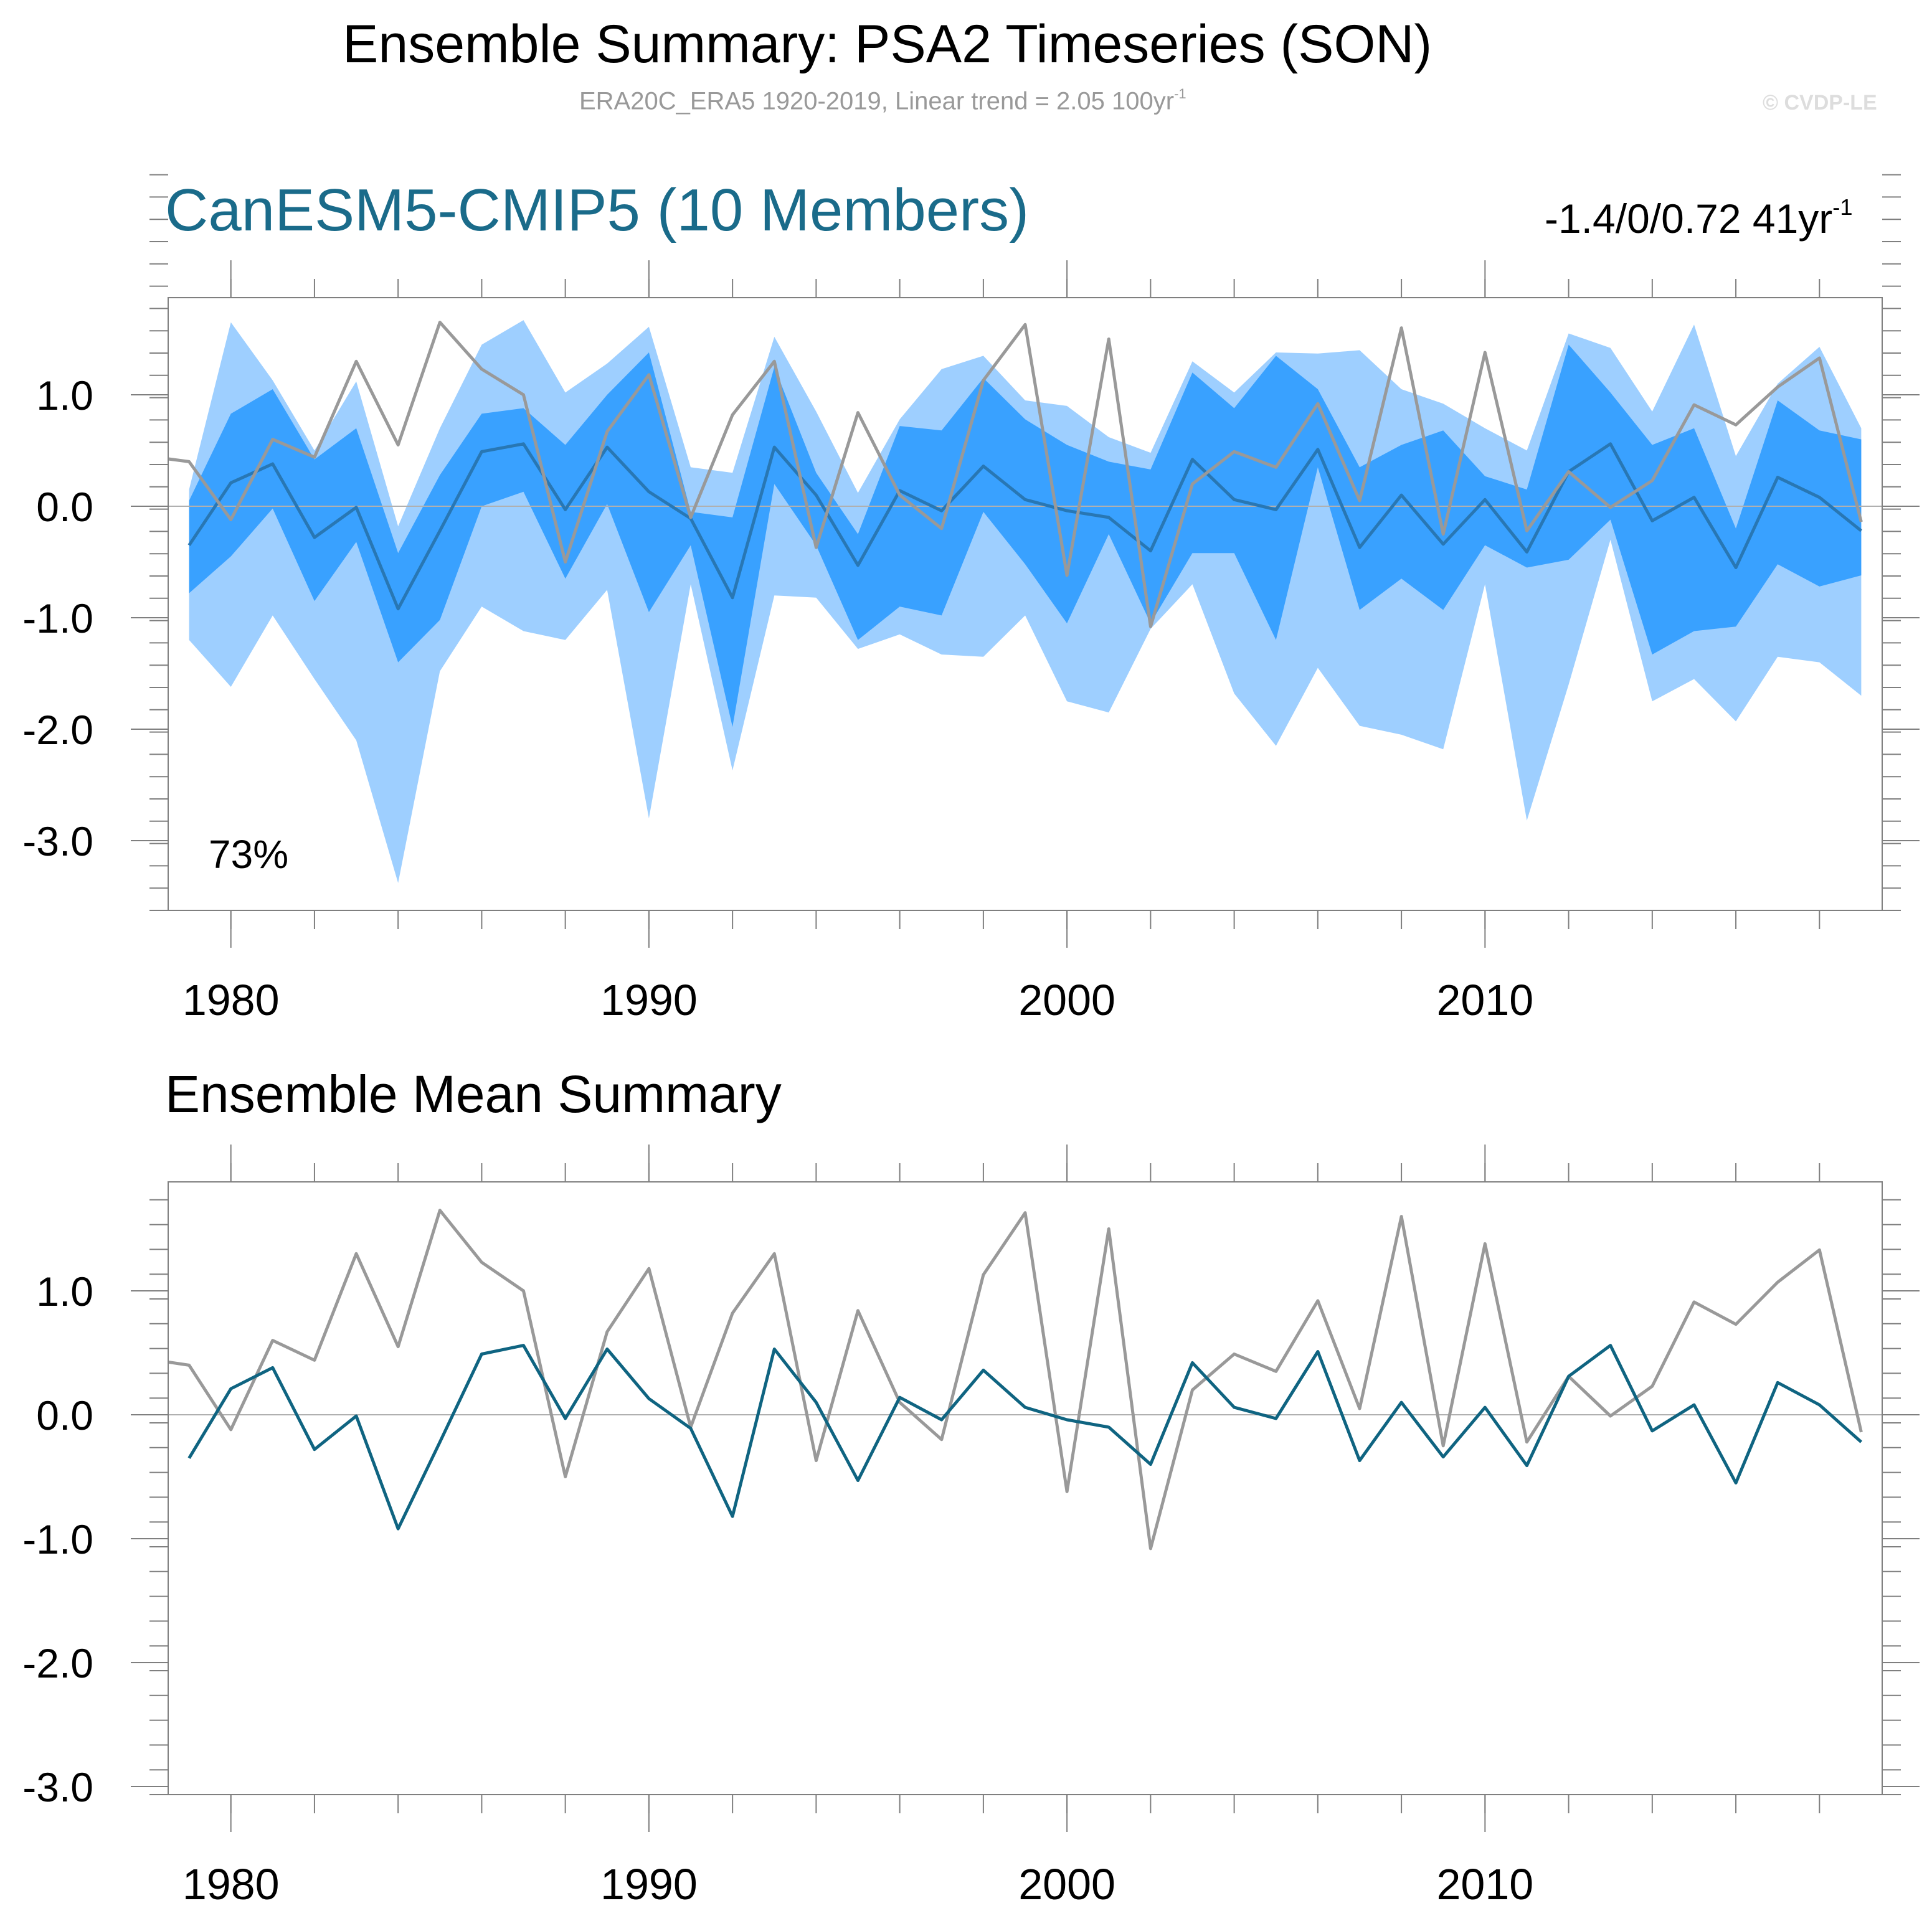 The image size is (1932, 1926). What do you see at coordinates (1180, 94) in the screenshot?
I see `subtitle-superscript: -1` at bounding box center [1180, 94].